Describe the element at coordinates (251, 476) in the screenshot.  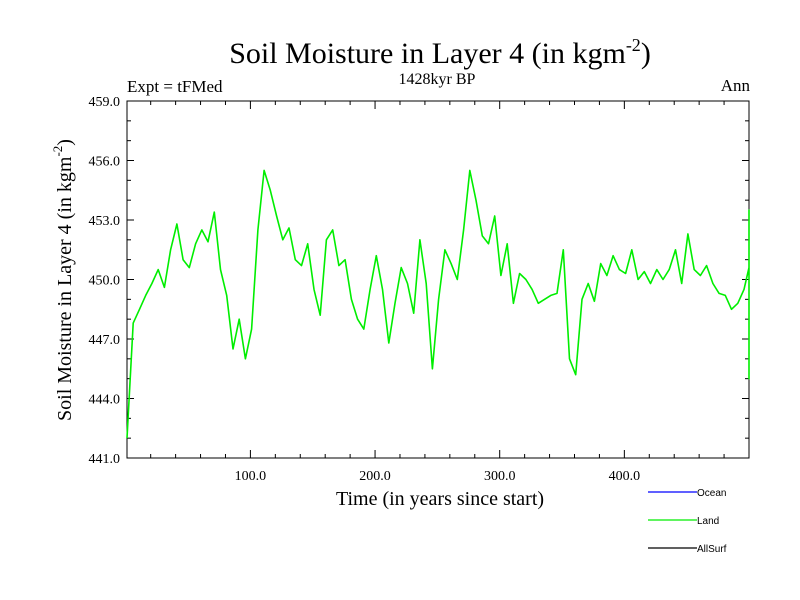
I see `x-tick-label: 100.0` at that location.